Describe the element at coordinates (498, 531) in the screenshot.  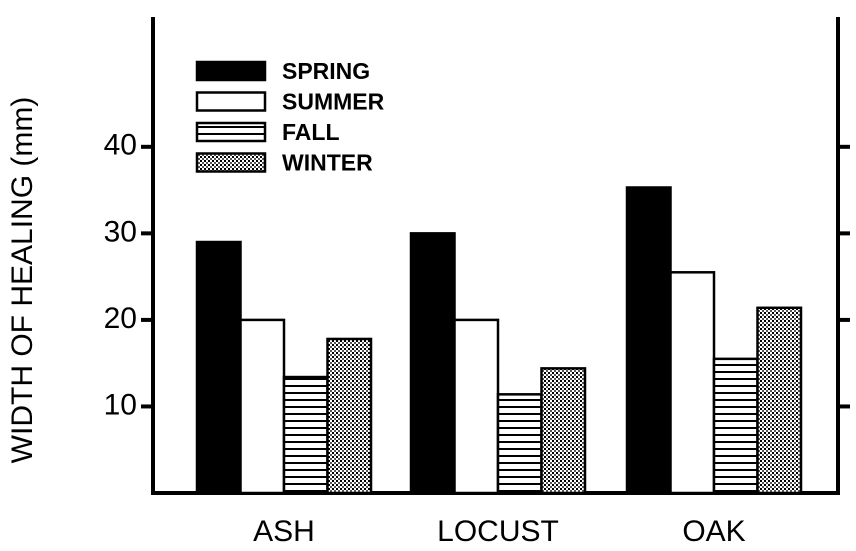
I see `x-tick-label: LOCUST` at that location.